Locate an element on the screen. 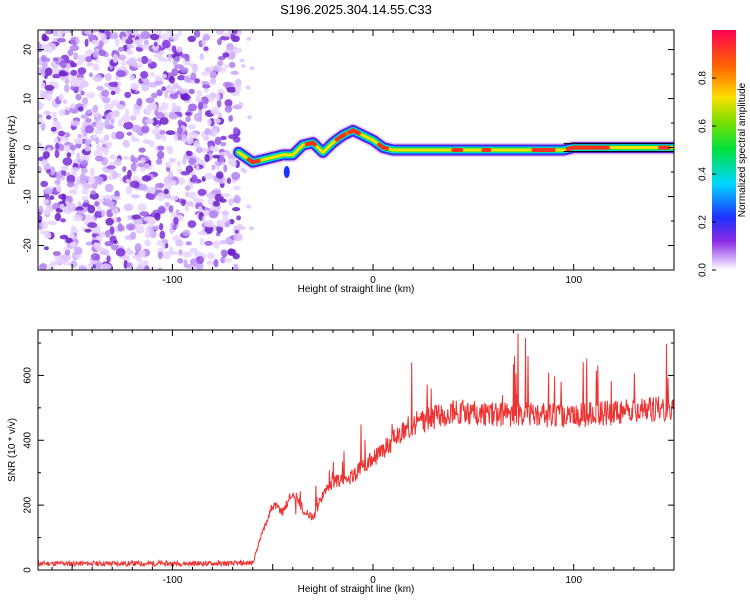  y-tick-label: -10 is located at coordinates (28, 196).